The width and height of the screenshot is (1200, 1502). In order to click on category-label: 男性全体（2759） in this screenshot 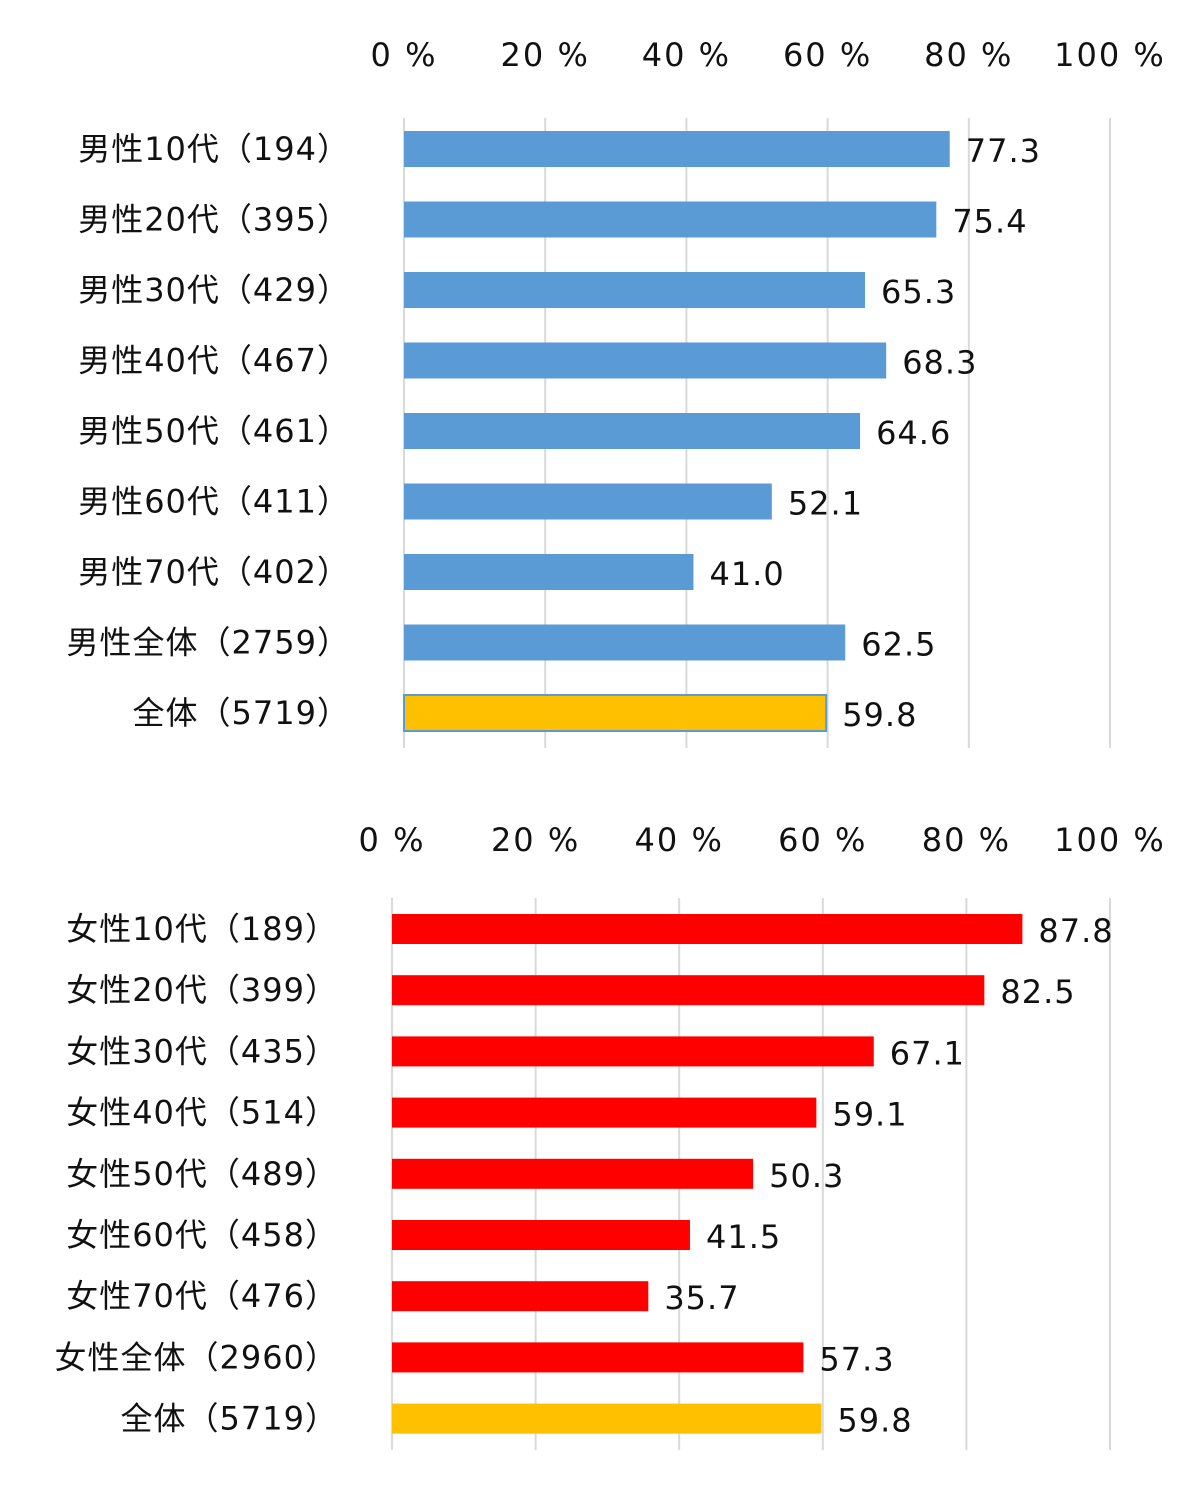, I will do `click(208, 643)`.